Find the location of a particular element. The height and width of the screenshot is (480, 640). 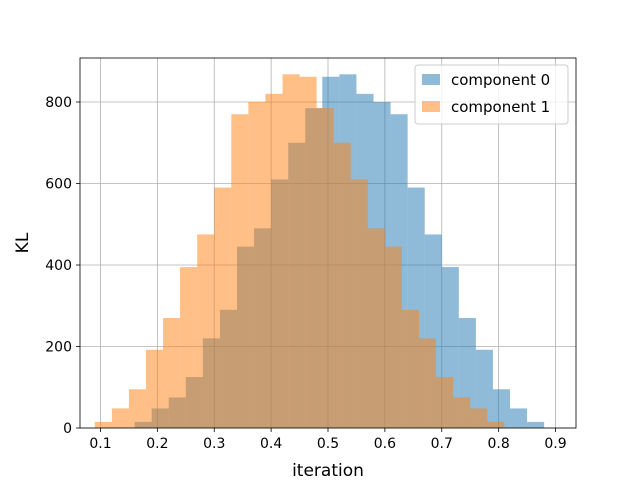

x-tick-label: 0.1 is located at coordinates (100, 444).